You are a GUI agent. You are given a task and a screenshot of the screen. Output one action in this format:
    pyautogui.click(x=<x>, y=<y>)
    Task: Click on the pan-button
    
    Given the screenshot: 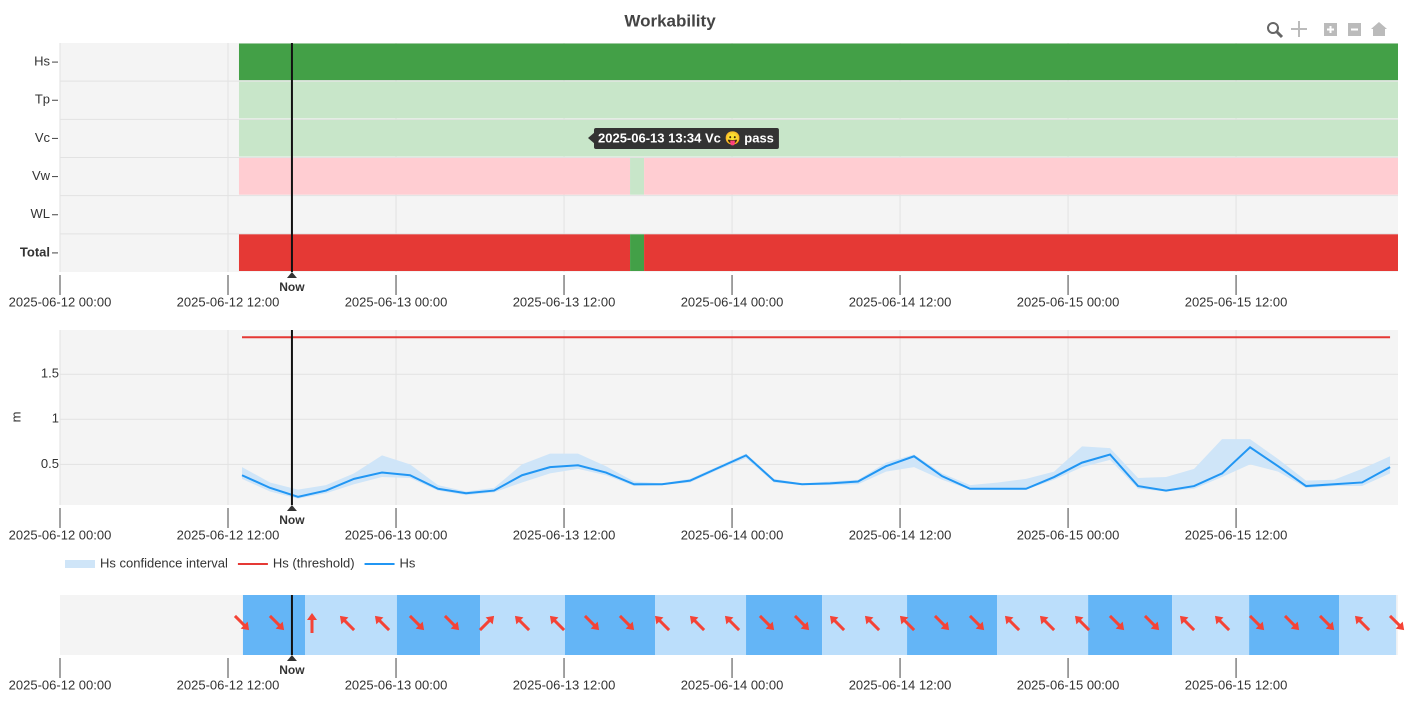 What is the action you would take?
    pyautogui.click(x=1299, y=29)
    